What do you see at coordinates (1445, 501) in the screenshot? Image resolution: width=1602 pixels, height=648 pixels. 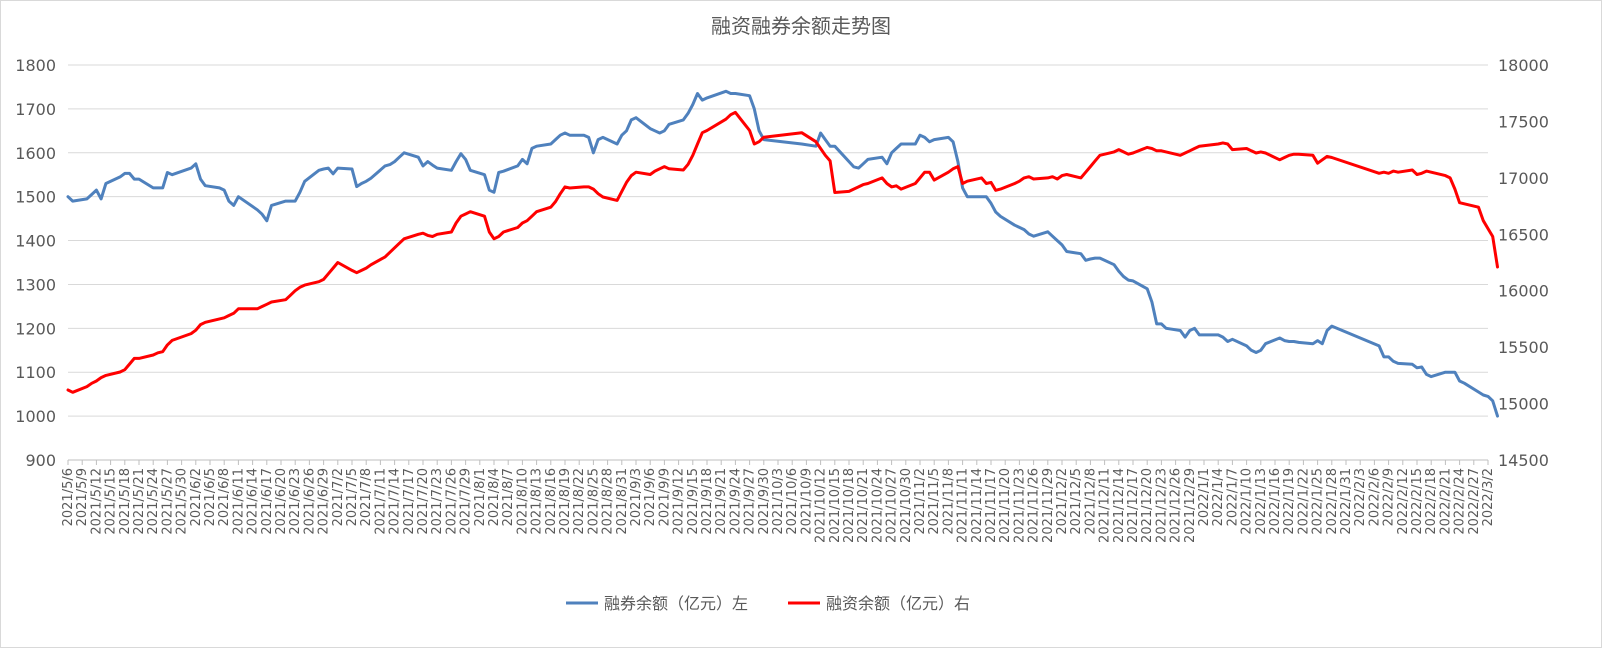 I see `x-tick-label: 2022/2/21` at bounding box center [1445, 501].